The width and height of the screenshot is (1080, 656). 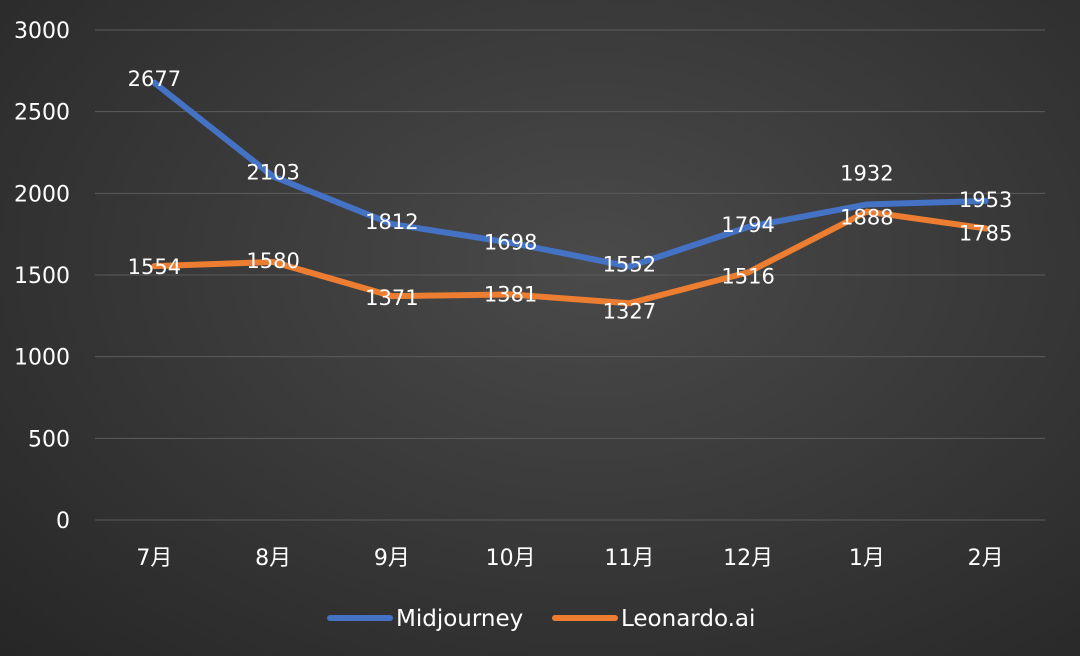 What do you see at coordinates (629, 558) in the screenshot?
I see `x-tick-label: 11月` at bounding box center [629, 558].